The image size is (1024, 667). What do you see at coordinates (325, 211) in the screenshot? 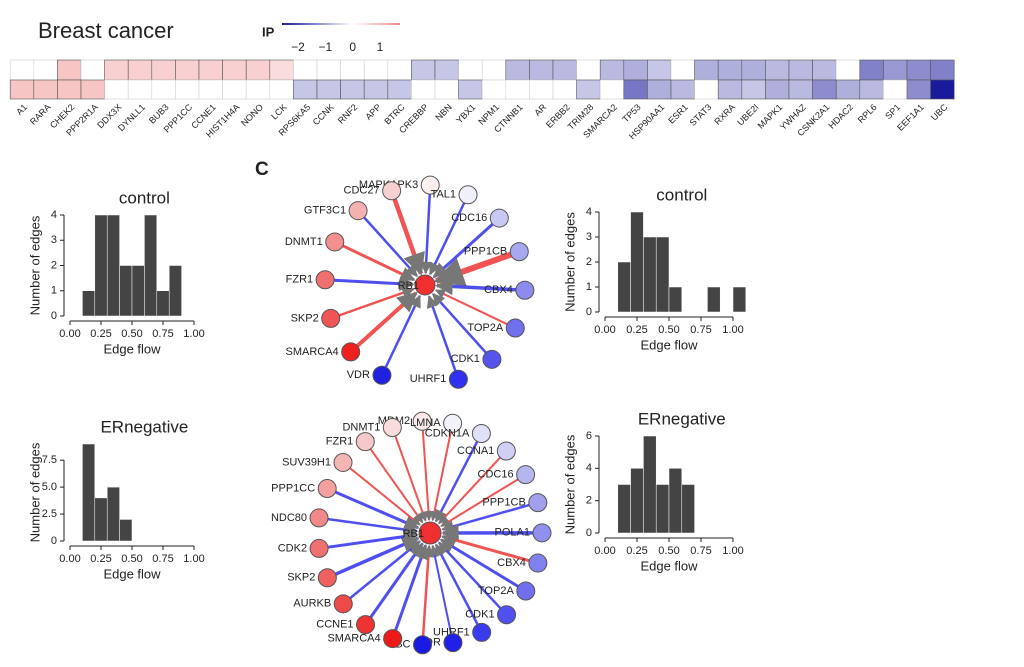
I see `node-label: GTF3C1` at bounding box center [325, 211].